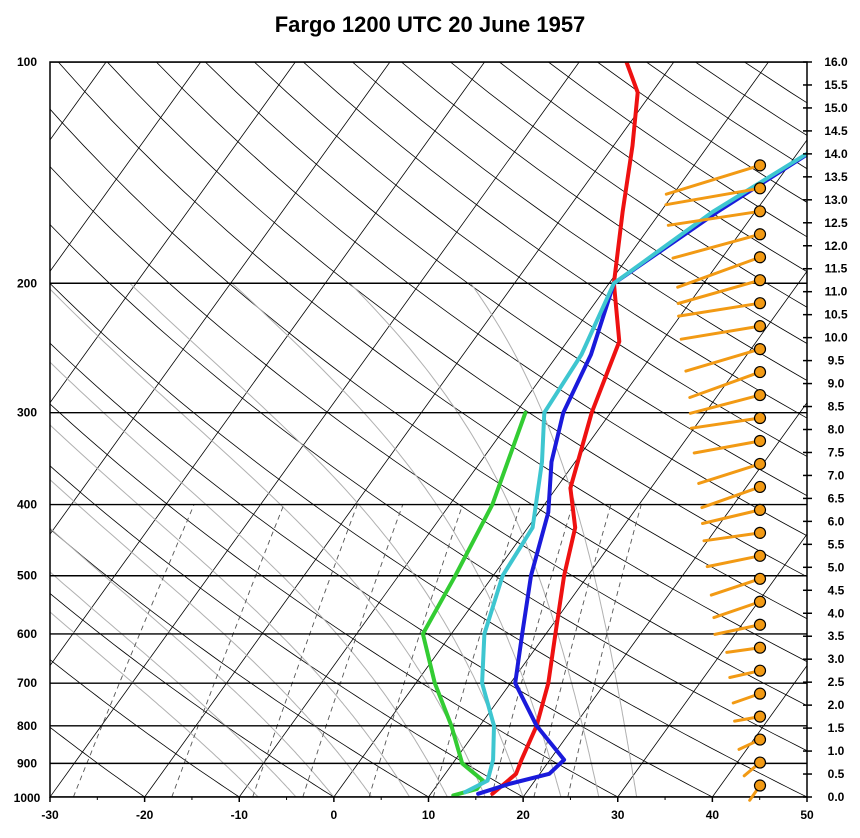  I want to click on height-tick-label: 6.0, so click(836, 521).